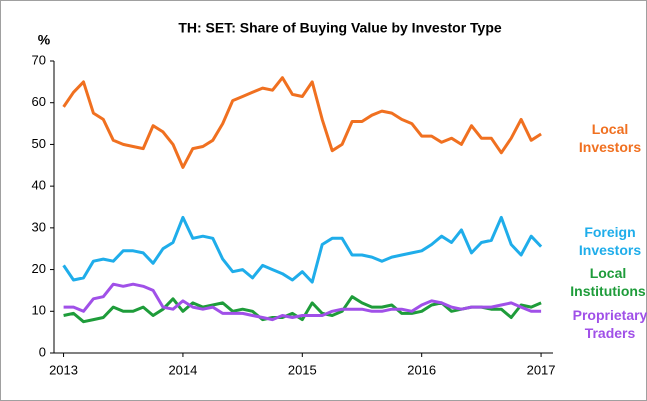  I want to click on y-tick-label: 30, so click(39, 226).